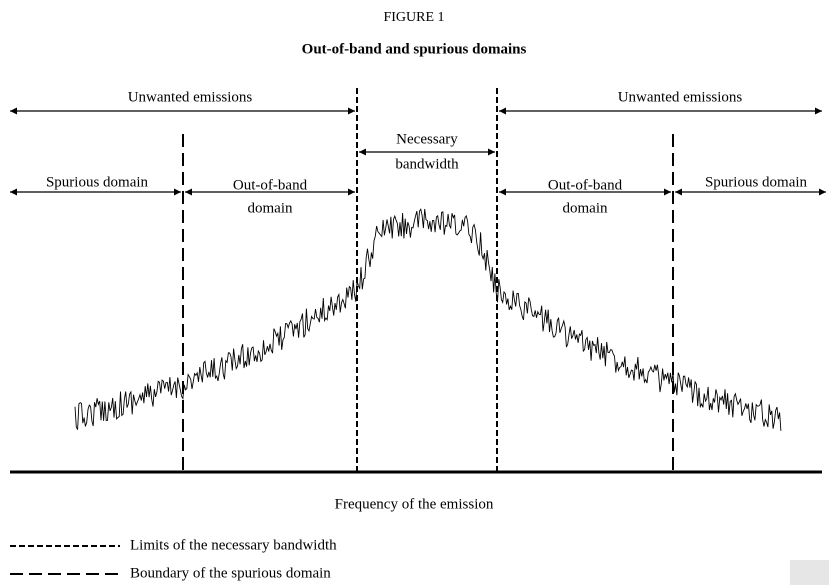  I want to click on corner-box, so click(809, 572).